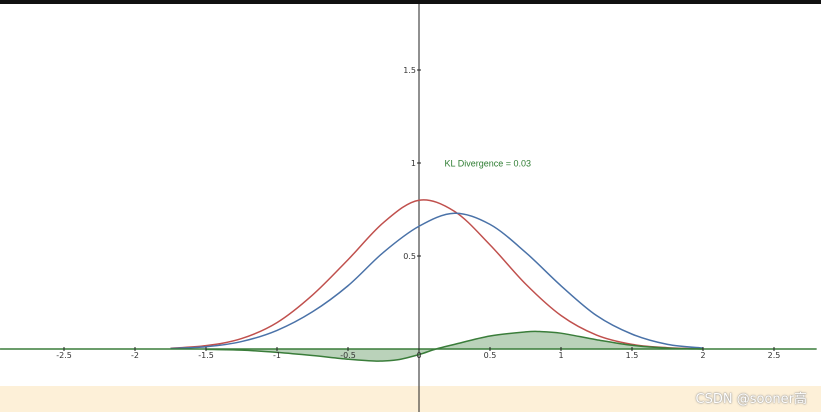 The image size is (821, 412). Describe the element at coordinates (348, 355) in the screenshot. I see `x-tick-label: -0.5` at that location.